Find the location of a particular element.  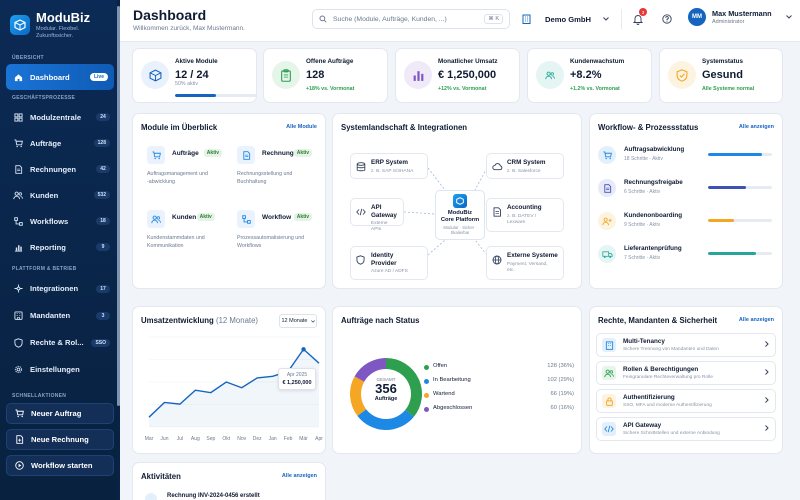

integration-node-2: API Gateway Externe APIs is located at coordinates (377, 215).